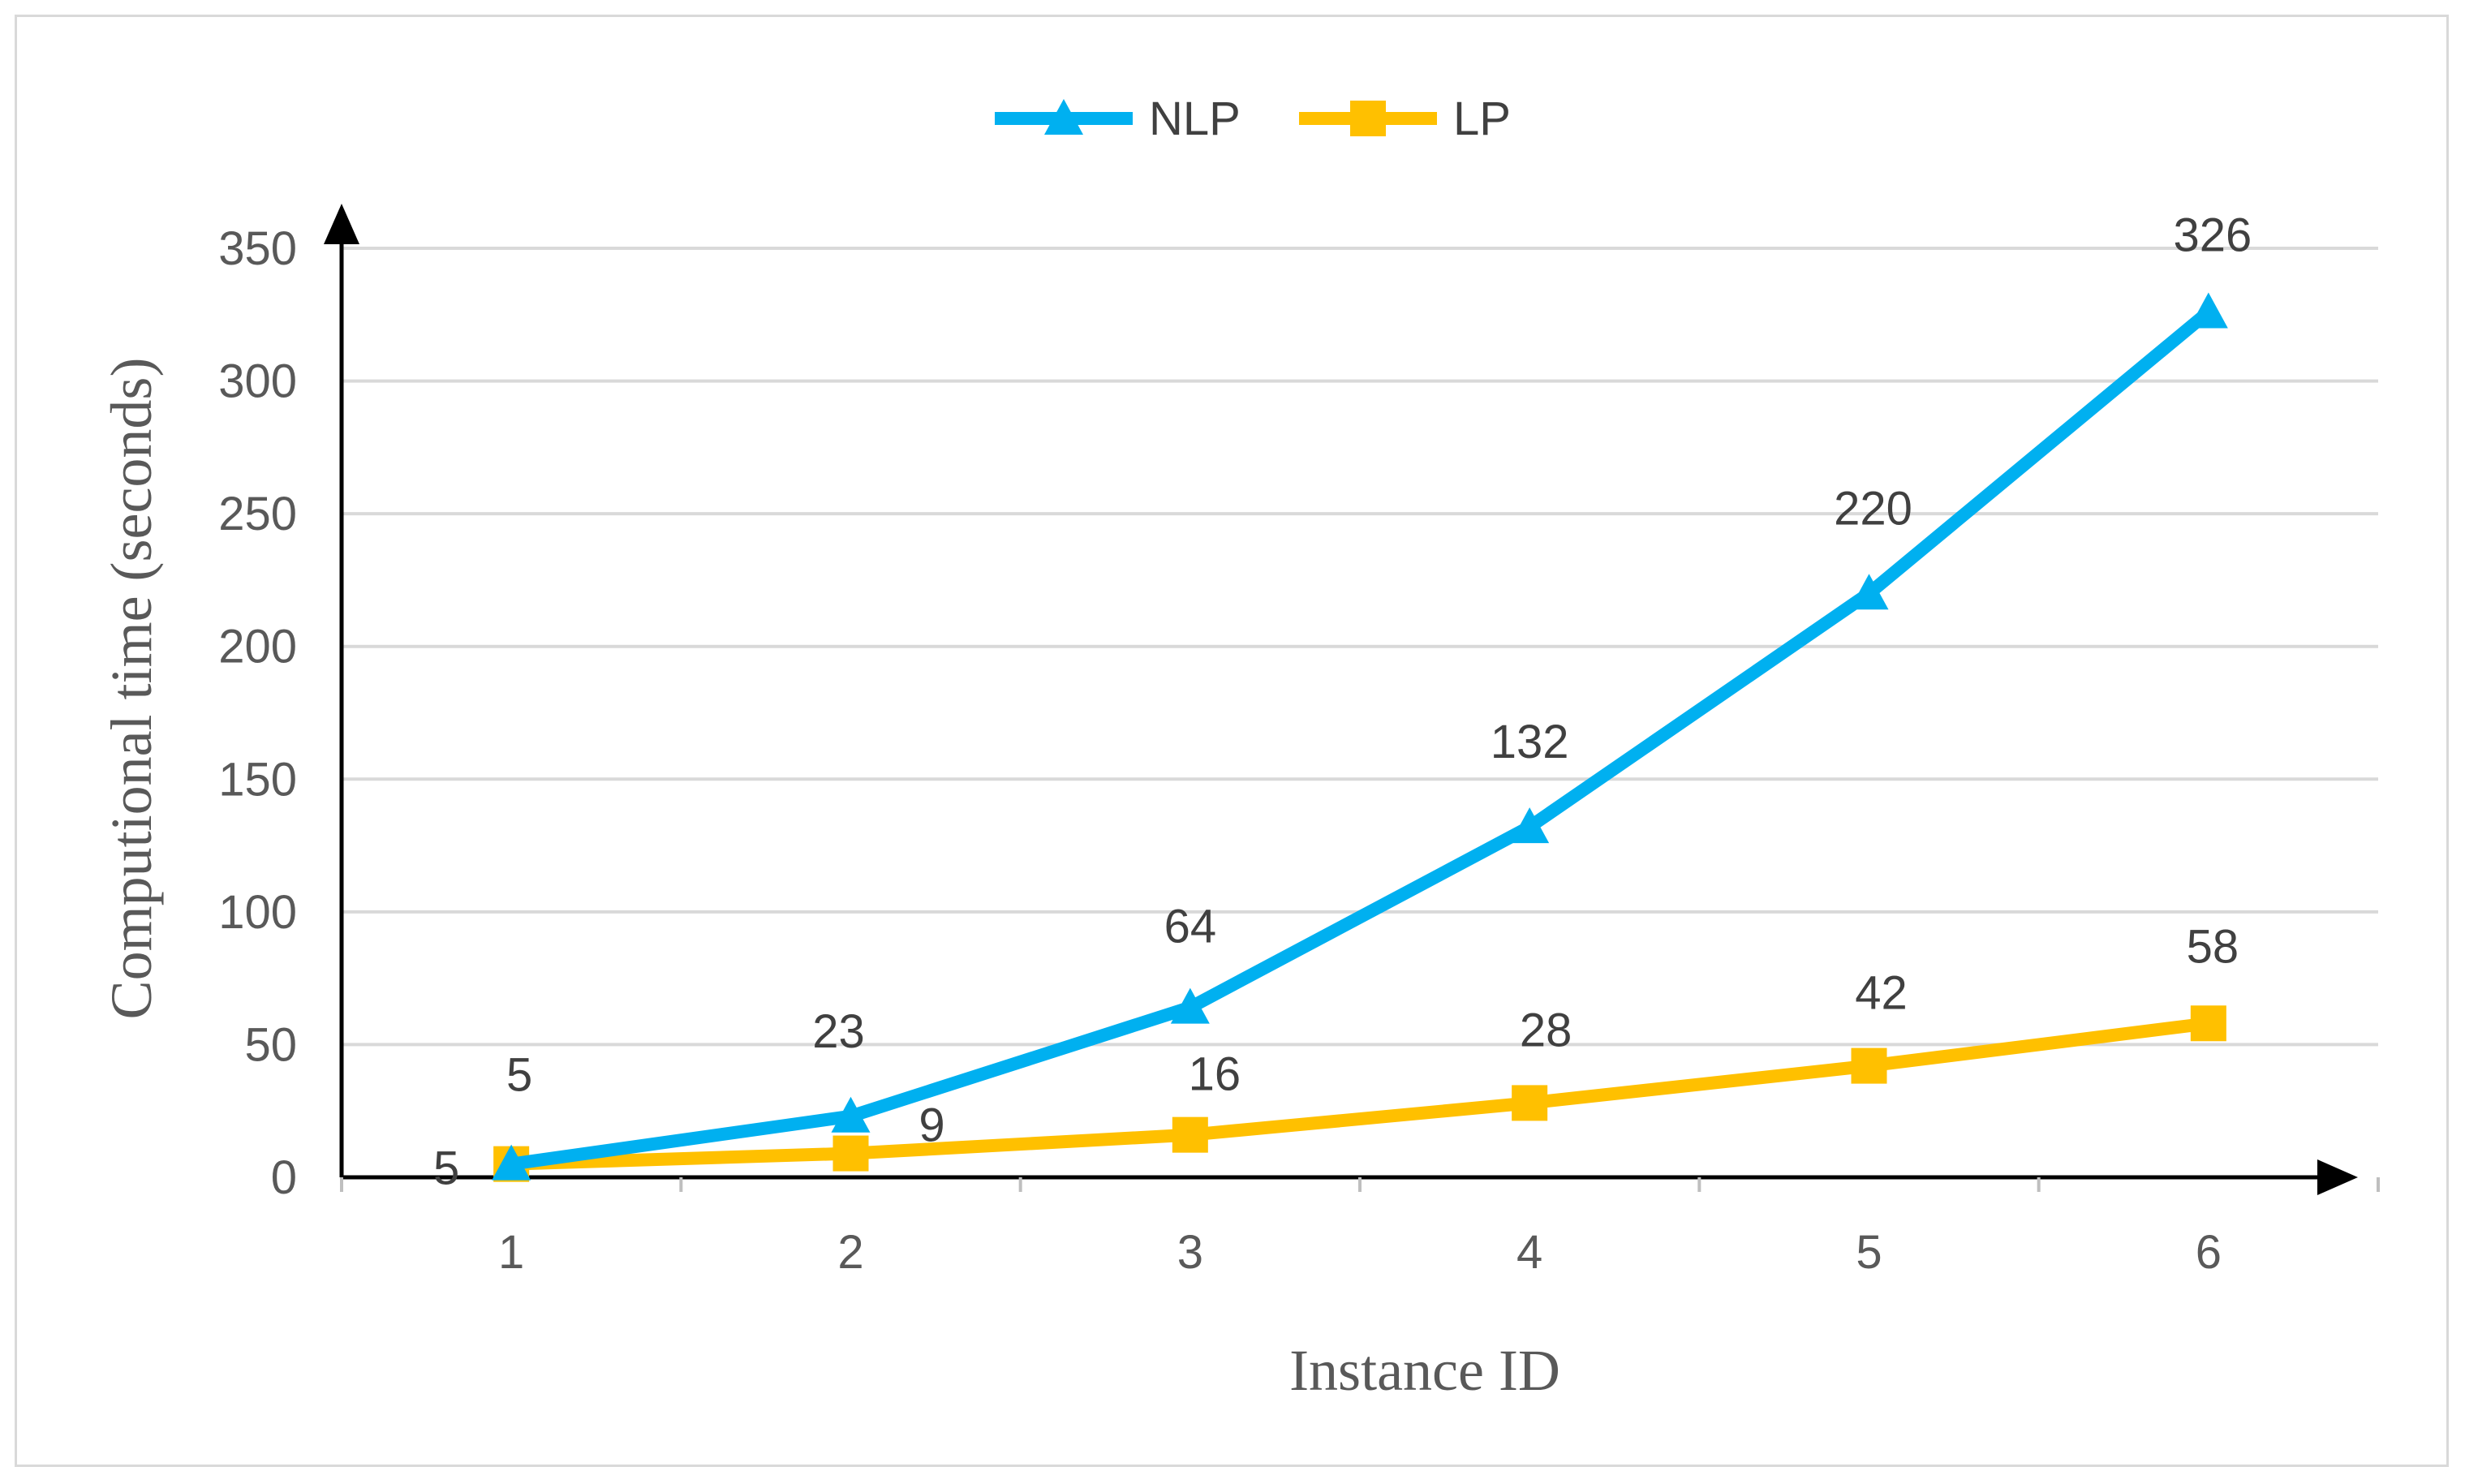 Image resolution: width=2465 pixels, height=1484 pixels. I want to click on data-label-lp-3: 16, so click(1215, 1075).